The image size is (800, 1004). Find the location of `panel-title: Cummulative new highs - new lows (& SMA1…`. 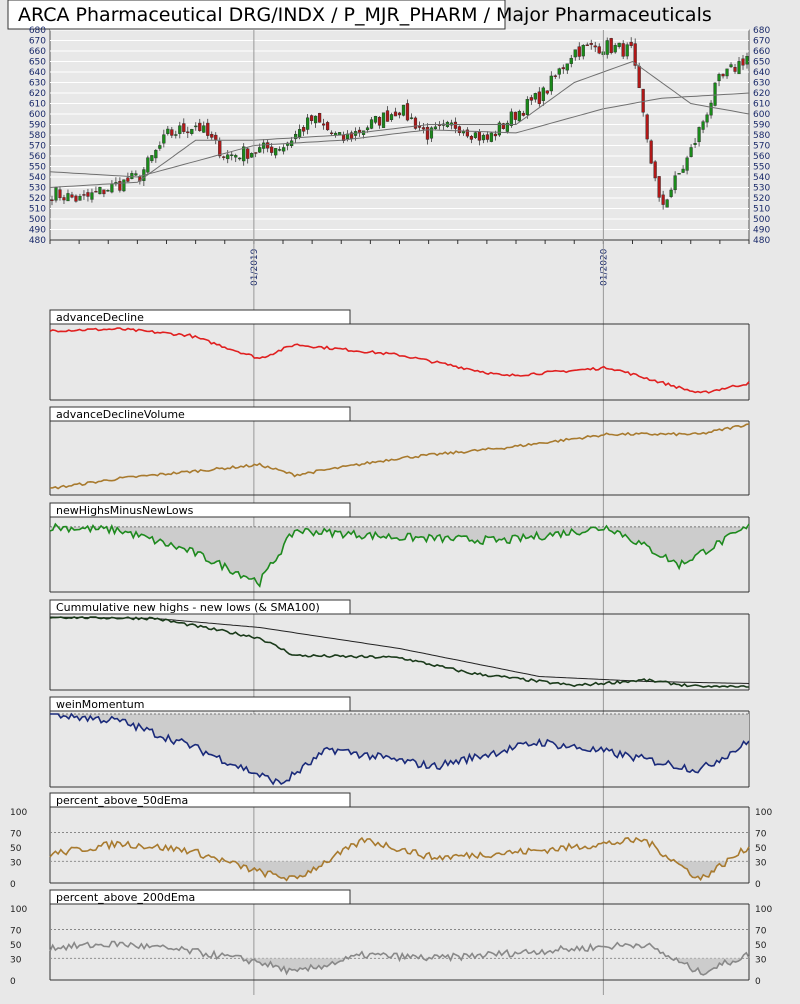

panel-title: Cummulative new highs - new lows (& SMA1… is located at coordinates (188, 607).